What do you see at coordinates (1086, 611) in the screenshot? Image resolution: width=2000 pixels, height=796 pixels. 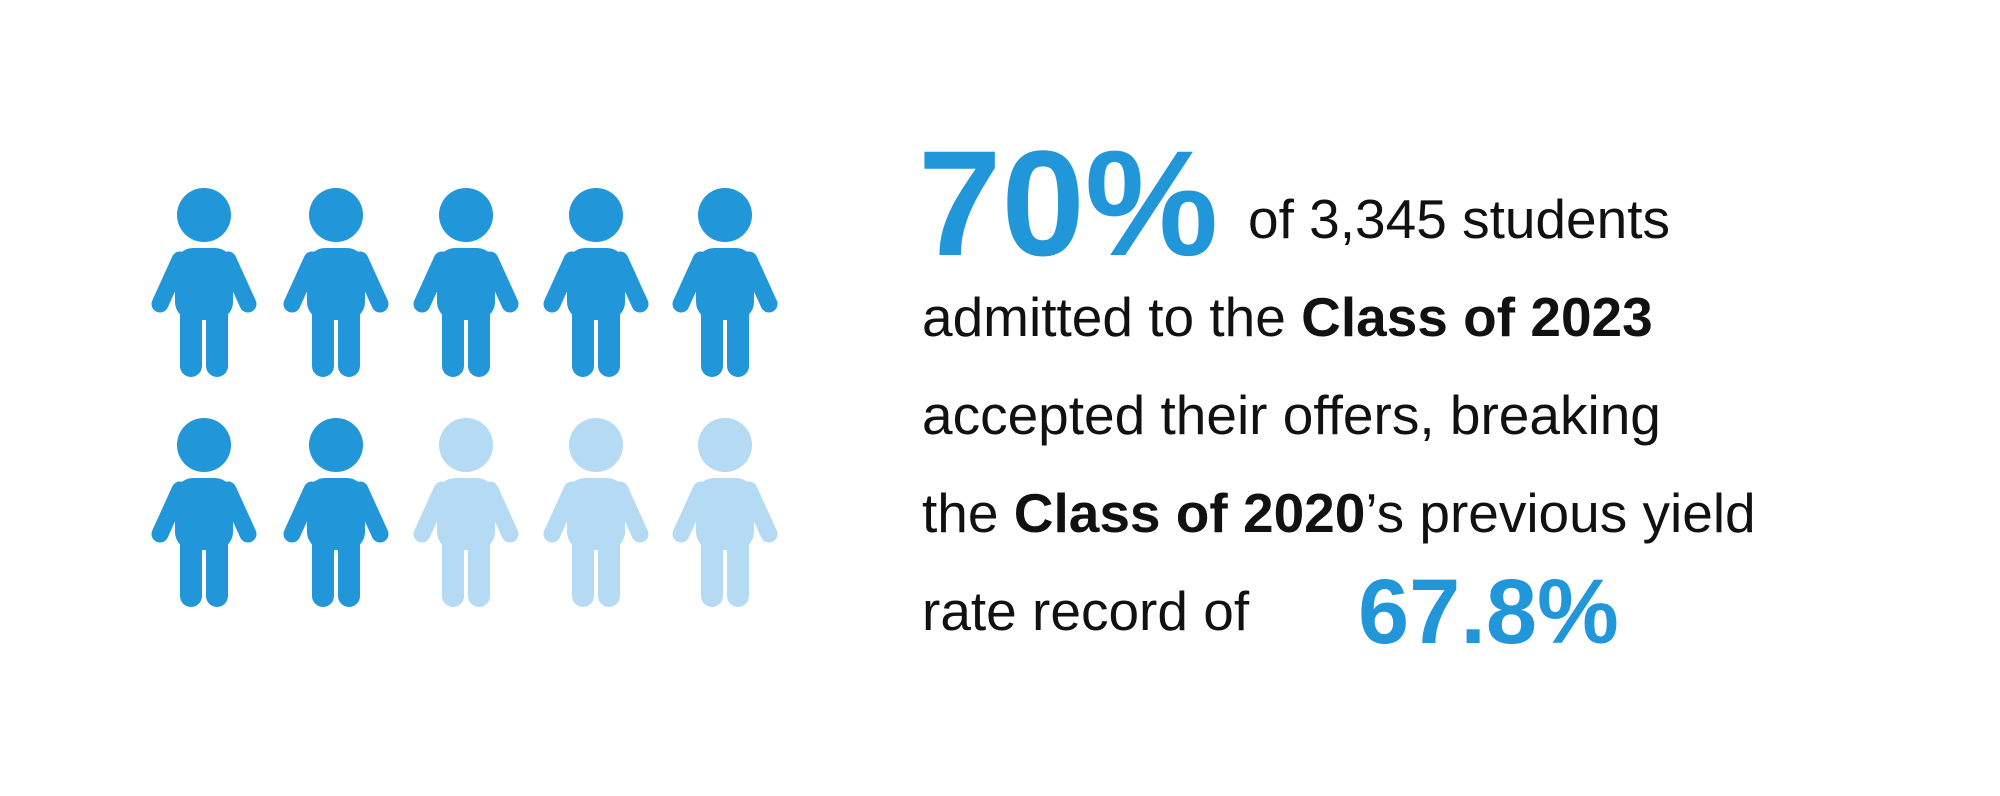 I see `text-line: rate record of` at bounding box center [1086, 611].